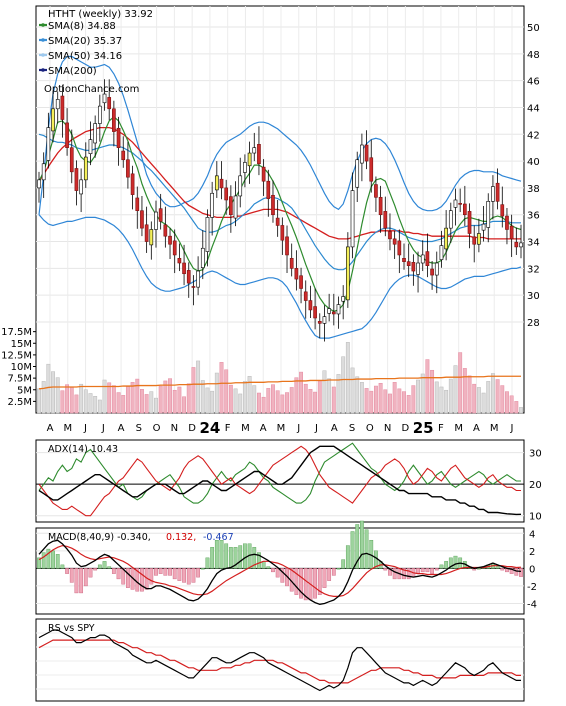 This screenshot has width=566, height=706. What do you see at coordinates (352, 428) in the screenshot?
I see `x-tick-label: S` at bounding box center [352, 428].